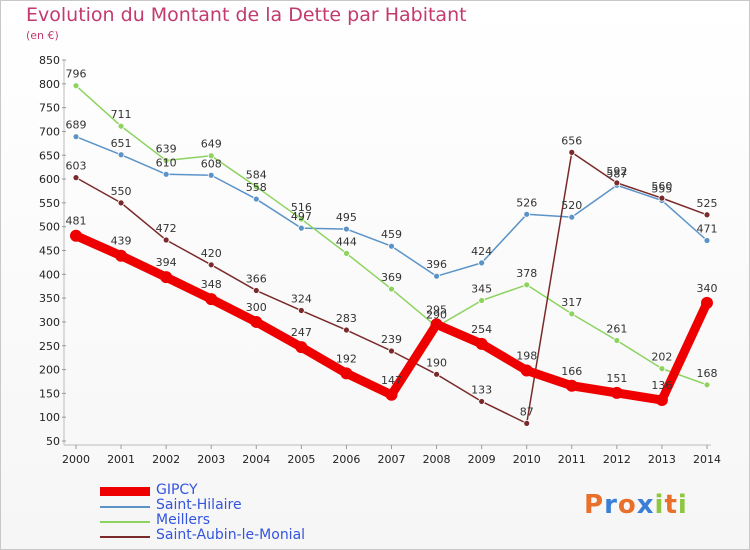 This screenshot has height=550, width=750. I want to click on y-tick-label: 100, so click(49, 417).